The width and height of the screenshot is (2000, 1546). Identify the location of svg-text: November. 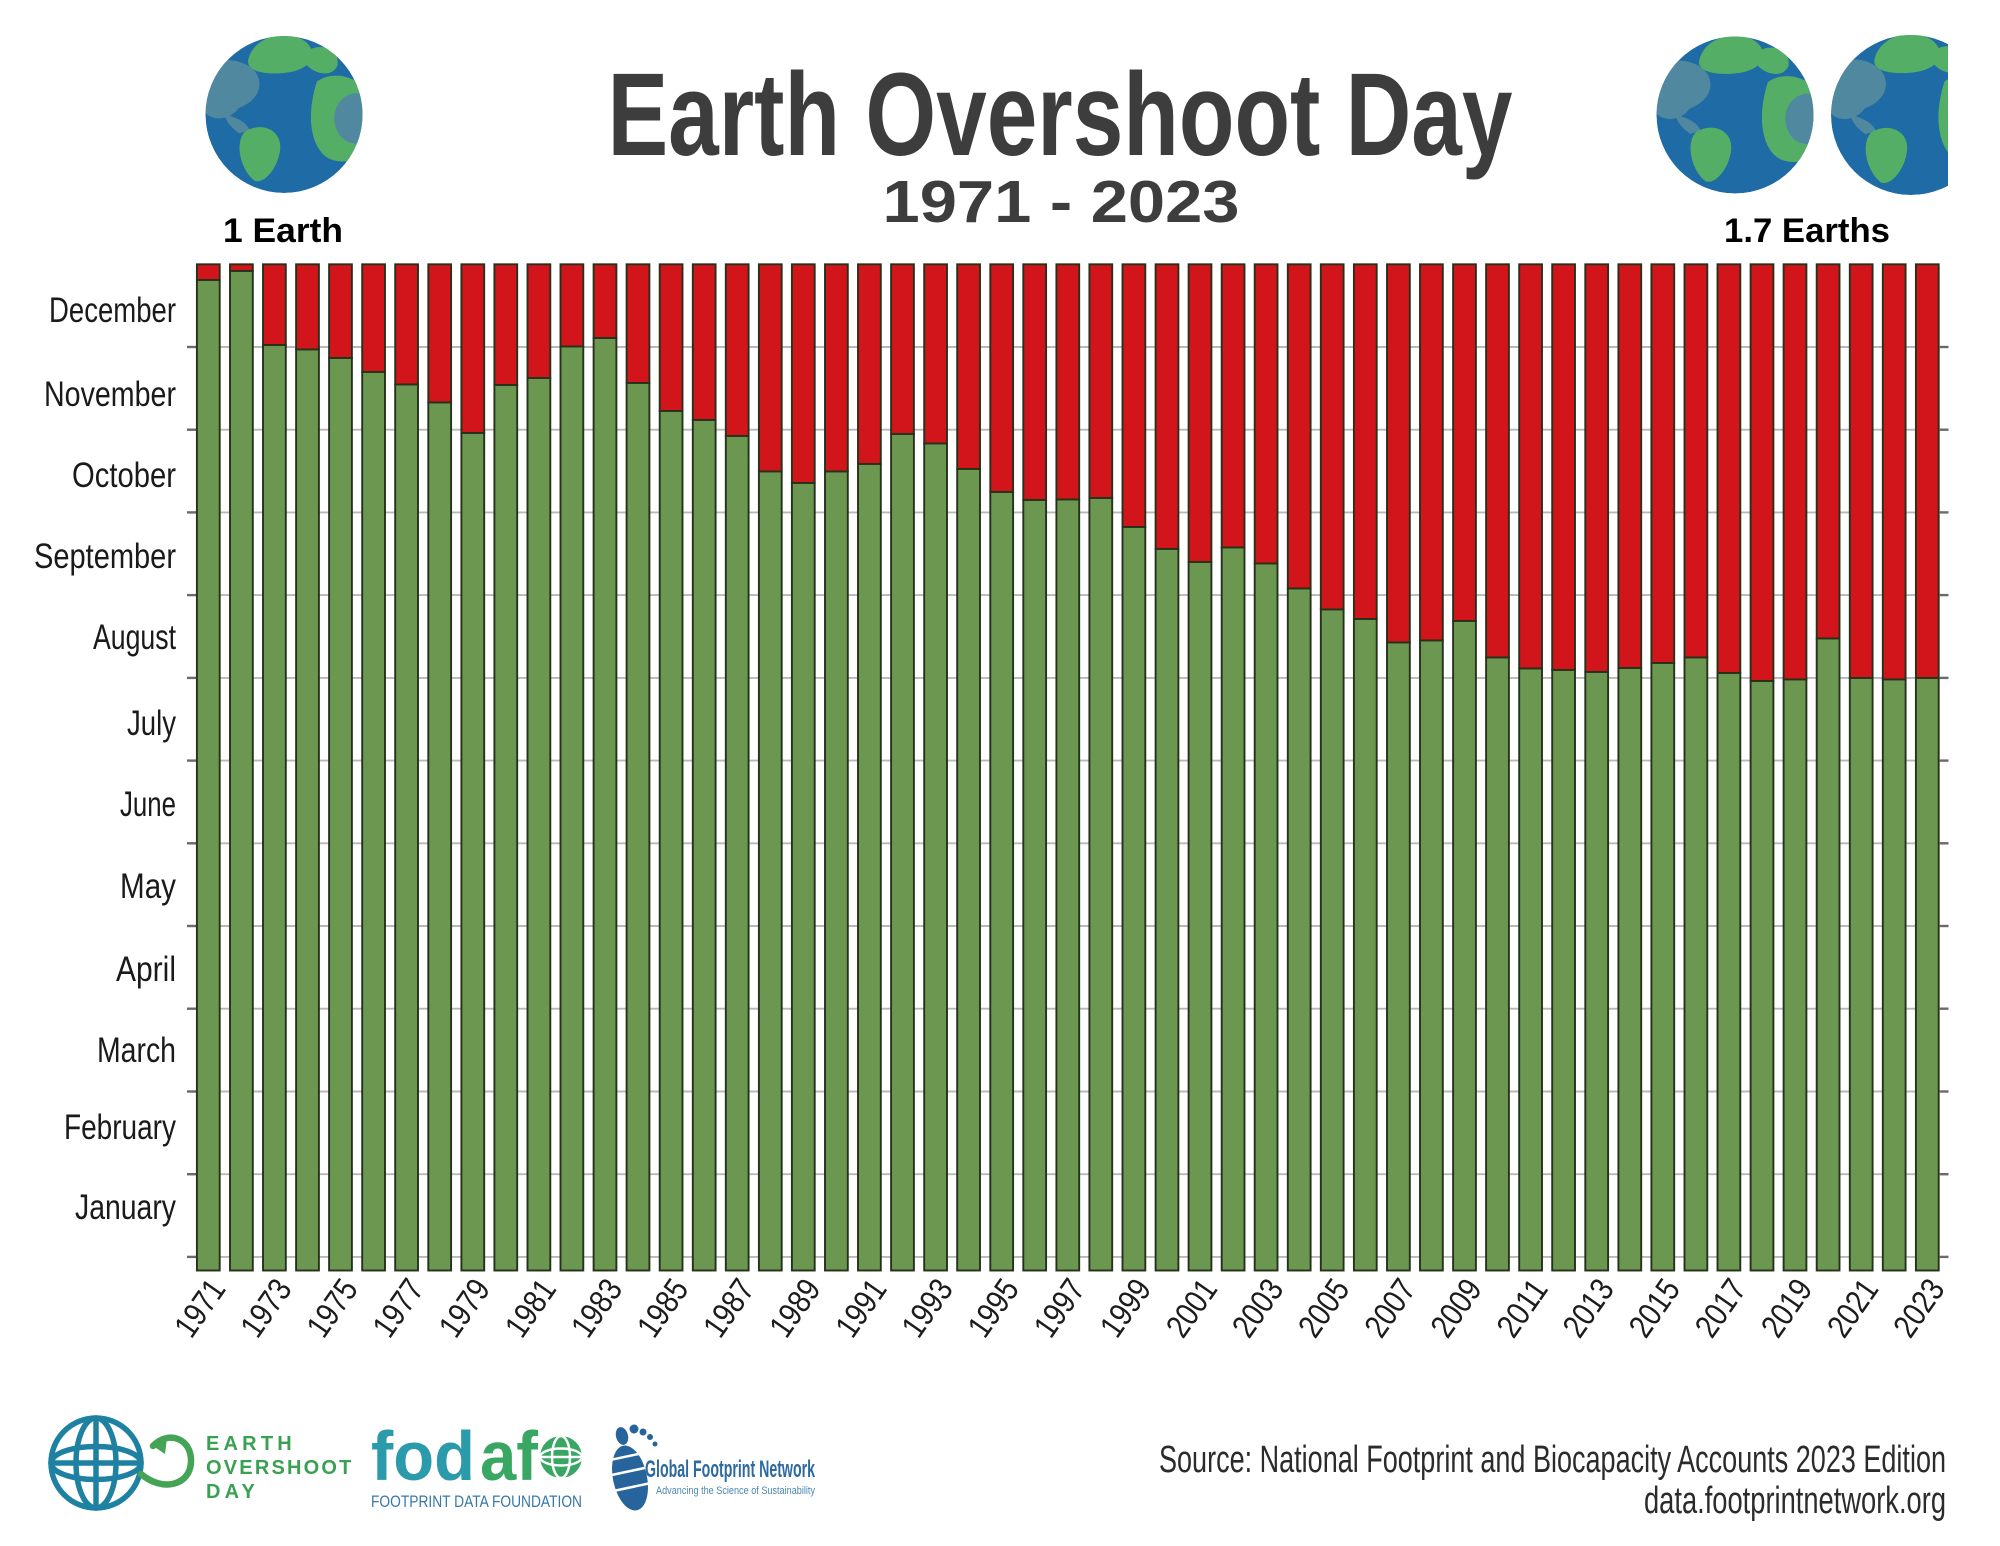
(110, 394).